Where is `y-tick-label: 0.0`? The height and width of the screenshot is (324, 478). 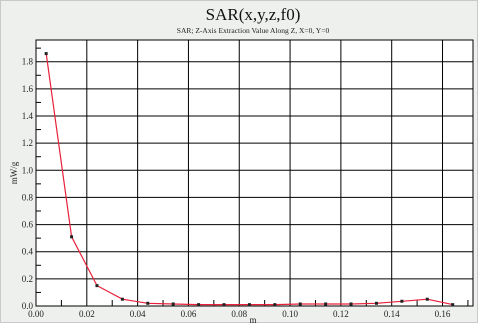 y-tick-label: 0.0 is located at coordinates (28, 306).